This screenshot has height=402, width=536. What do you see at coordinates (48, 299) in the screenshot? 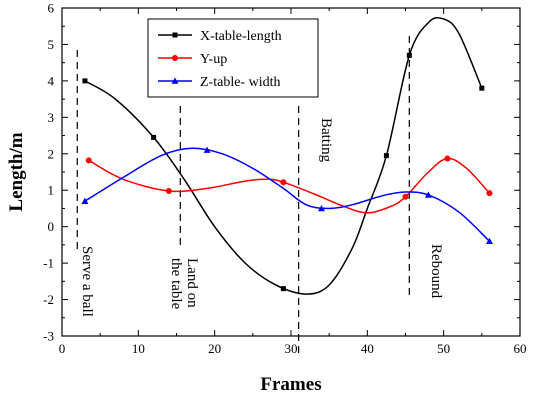
I see `y-tick-label: -2` at bounding box center [48, 299].